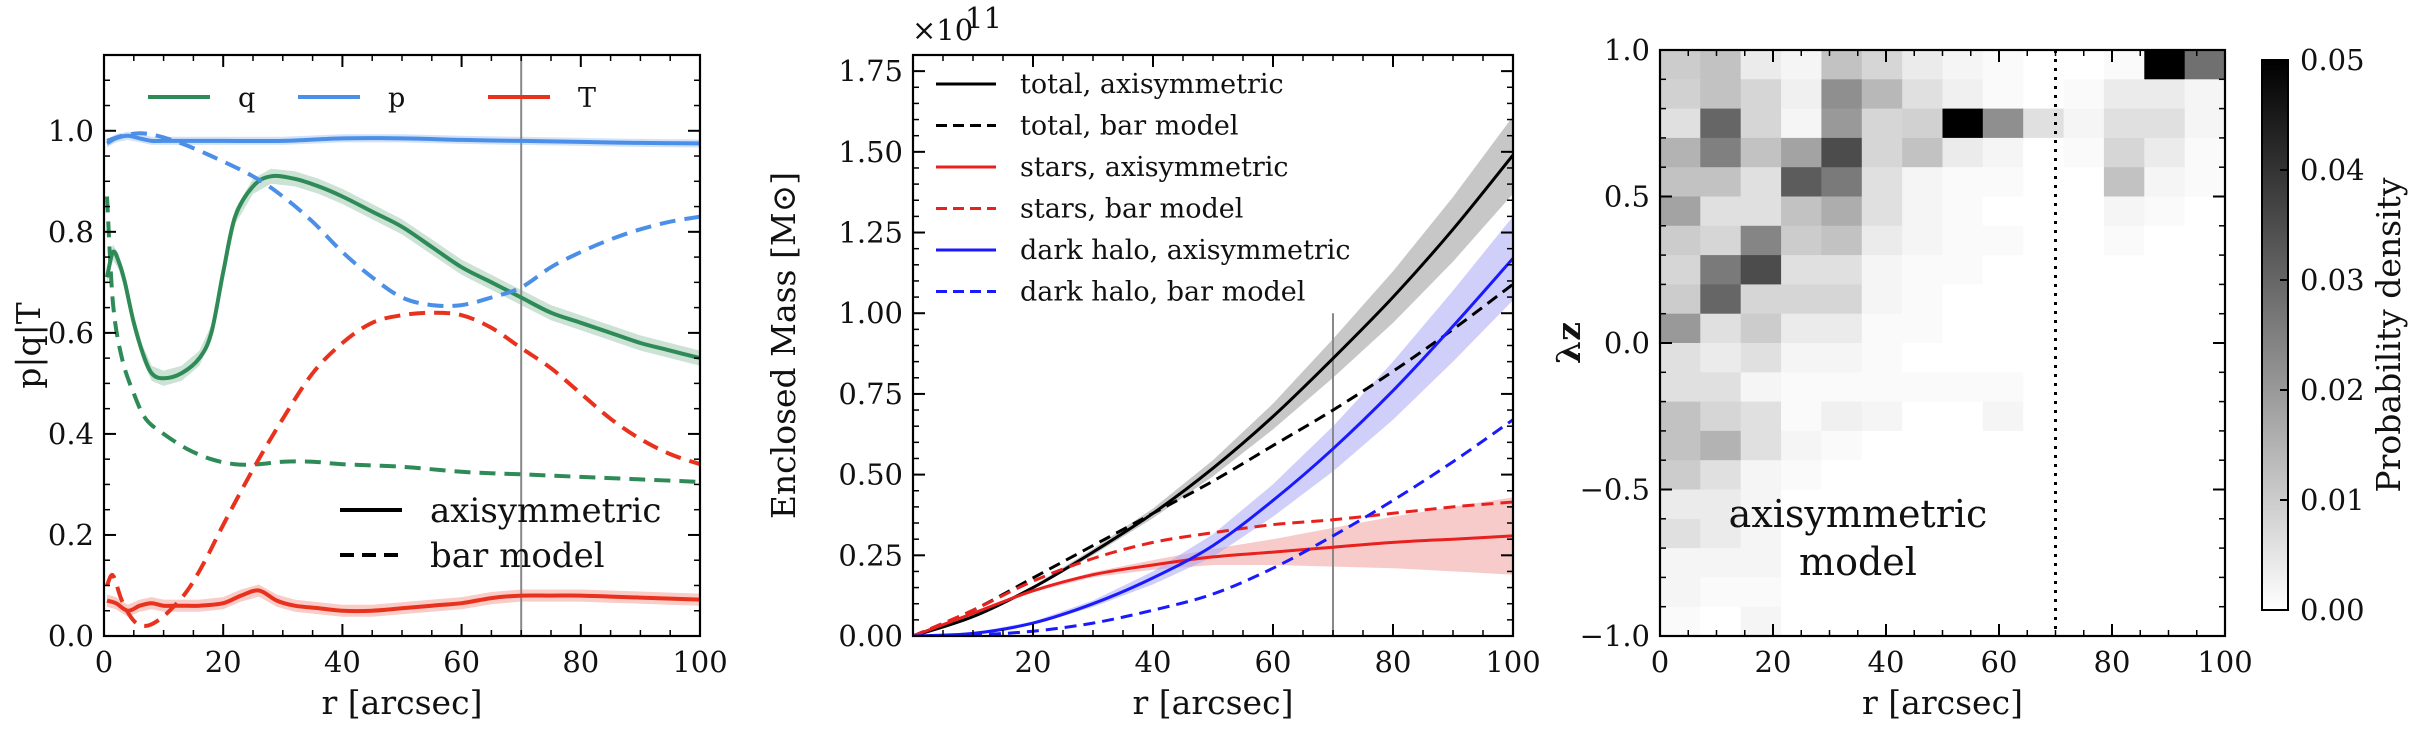  What do you see at coordinates (870, 152) in the screenshot?
I see `y-tick-label: 1.50` at bounding box center [870, 152].